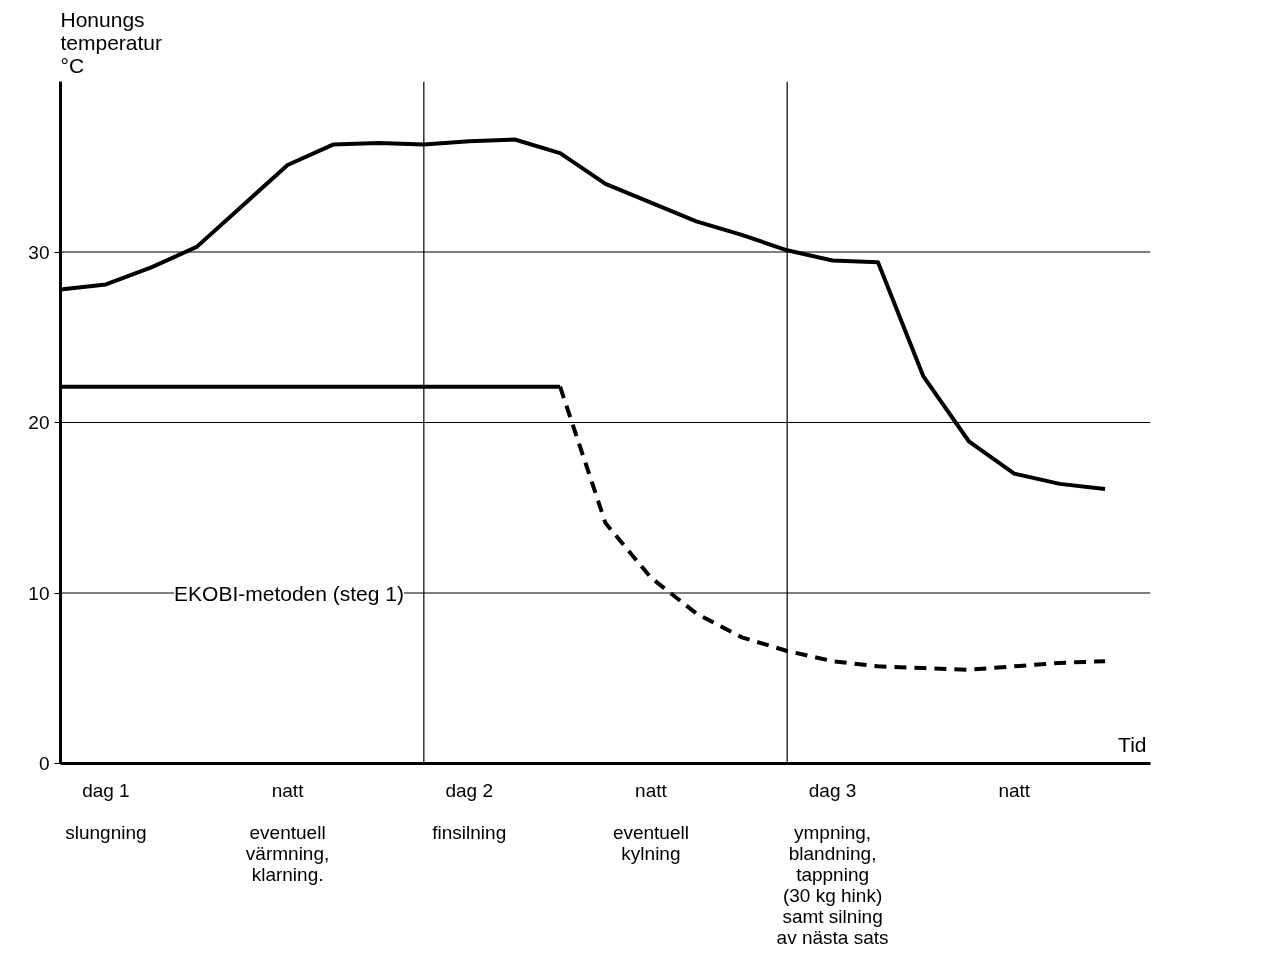  I want to click on x-axis-title: Tid, so click(1132, 744).